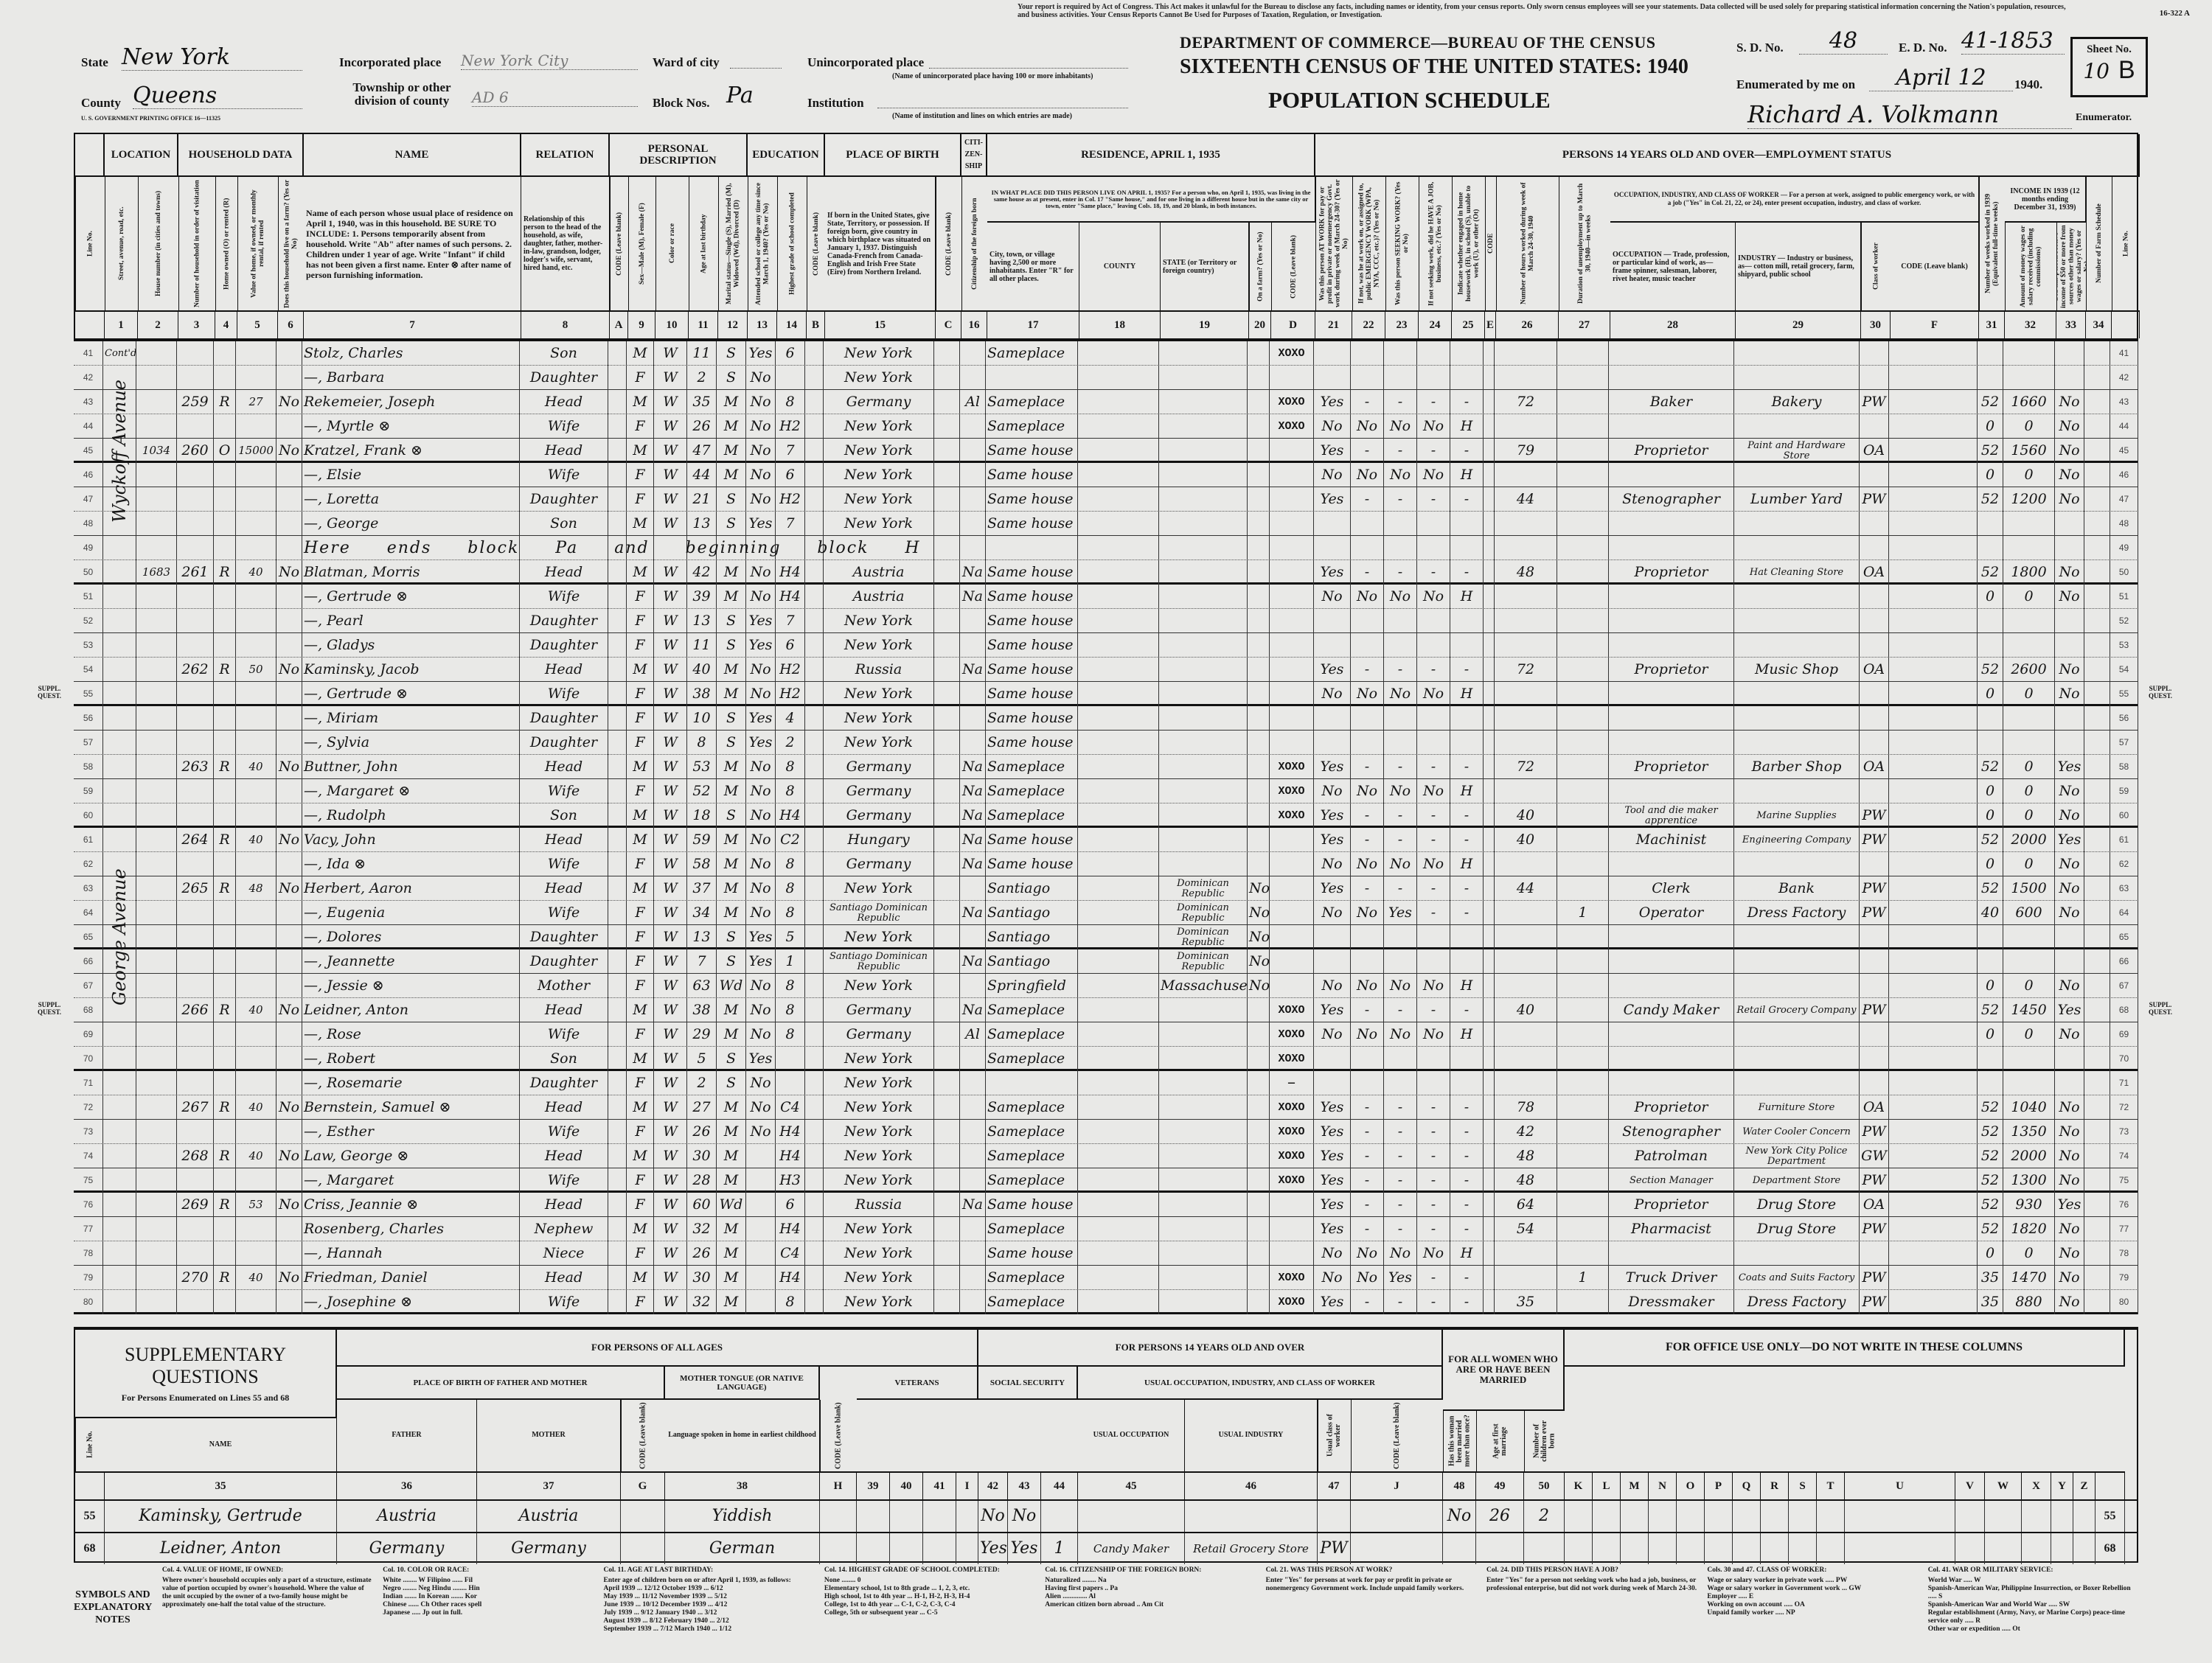 The image size is (2212, 1663). I want to click on cell-c23, so click(1400, 353).